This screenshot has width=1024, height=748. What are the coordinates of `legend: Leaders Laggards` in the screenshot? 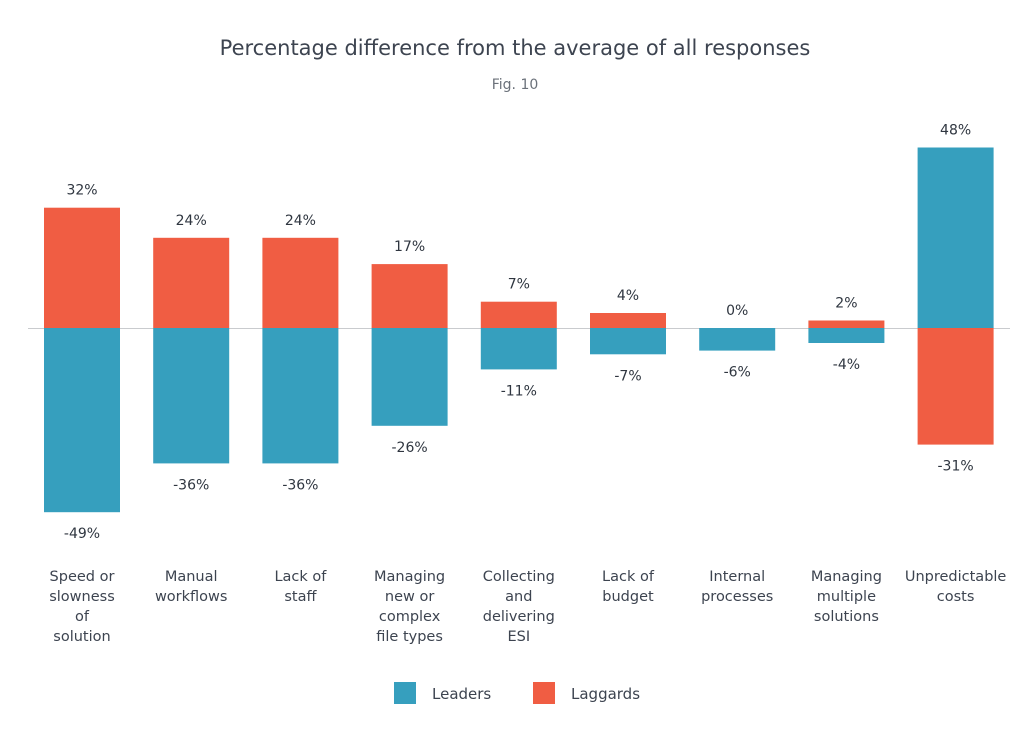 It's located at (517, 693).